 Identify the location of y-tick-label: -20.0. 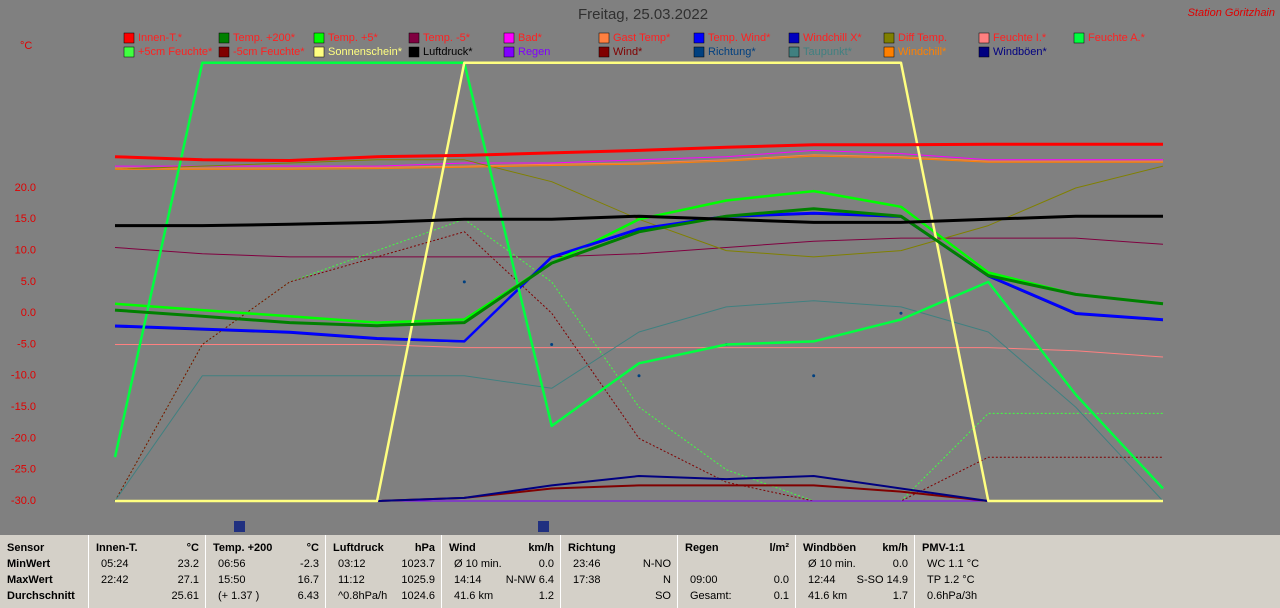
(23, 438).